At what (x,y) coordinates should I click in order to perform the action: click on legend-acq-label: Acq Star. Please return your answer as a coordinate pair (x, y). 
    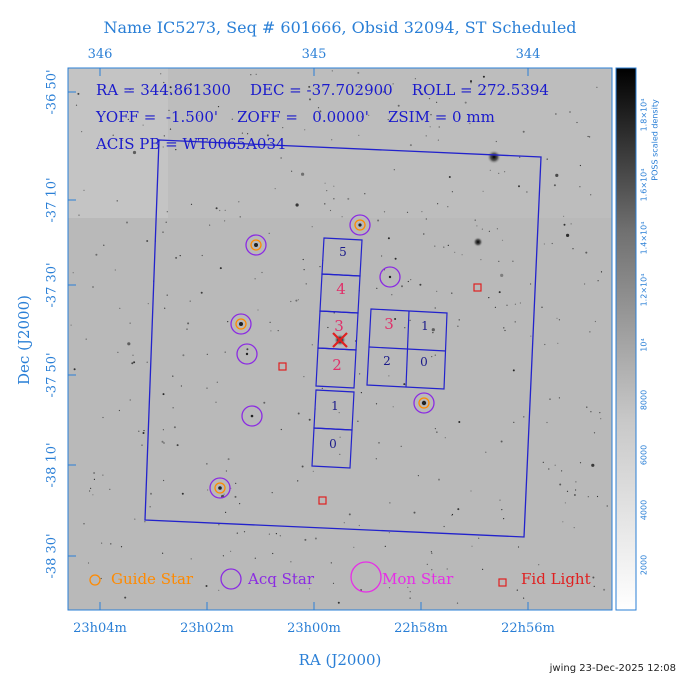
    Looking at the image, I should click on (281, 579).